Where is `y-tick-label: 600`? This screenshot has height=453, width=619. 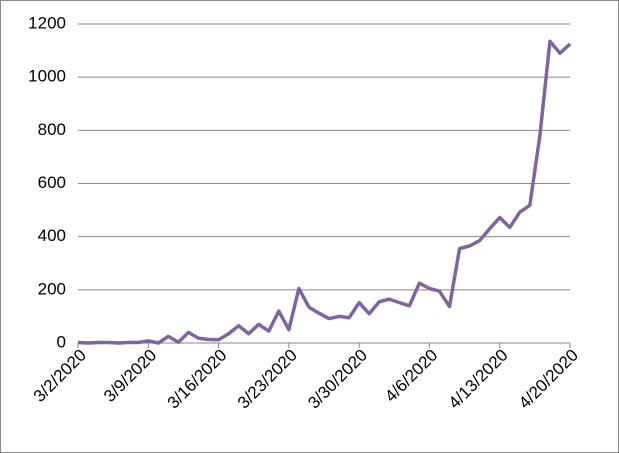
y-tick-label: 600 is located at coordinates (52, 182).